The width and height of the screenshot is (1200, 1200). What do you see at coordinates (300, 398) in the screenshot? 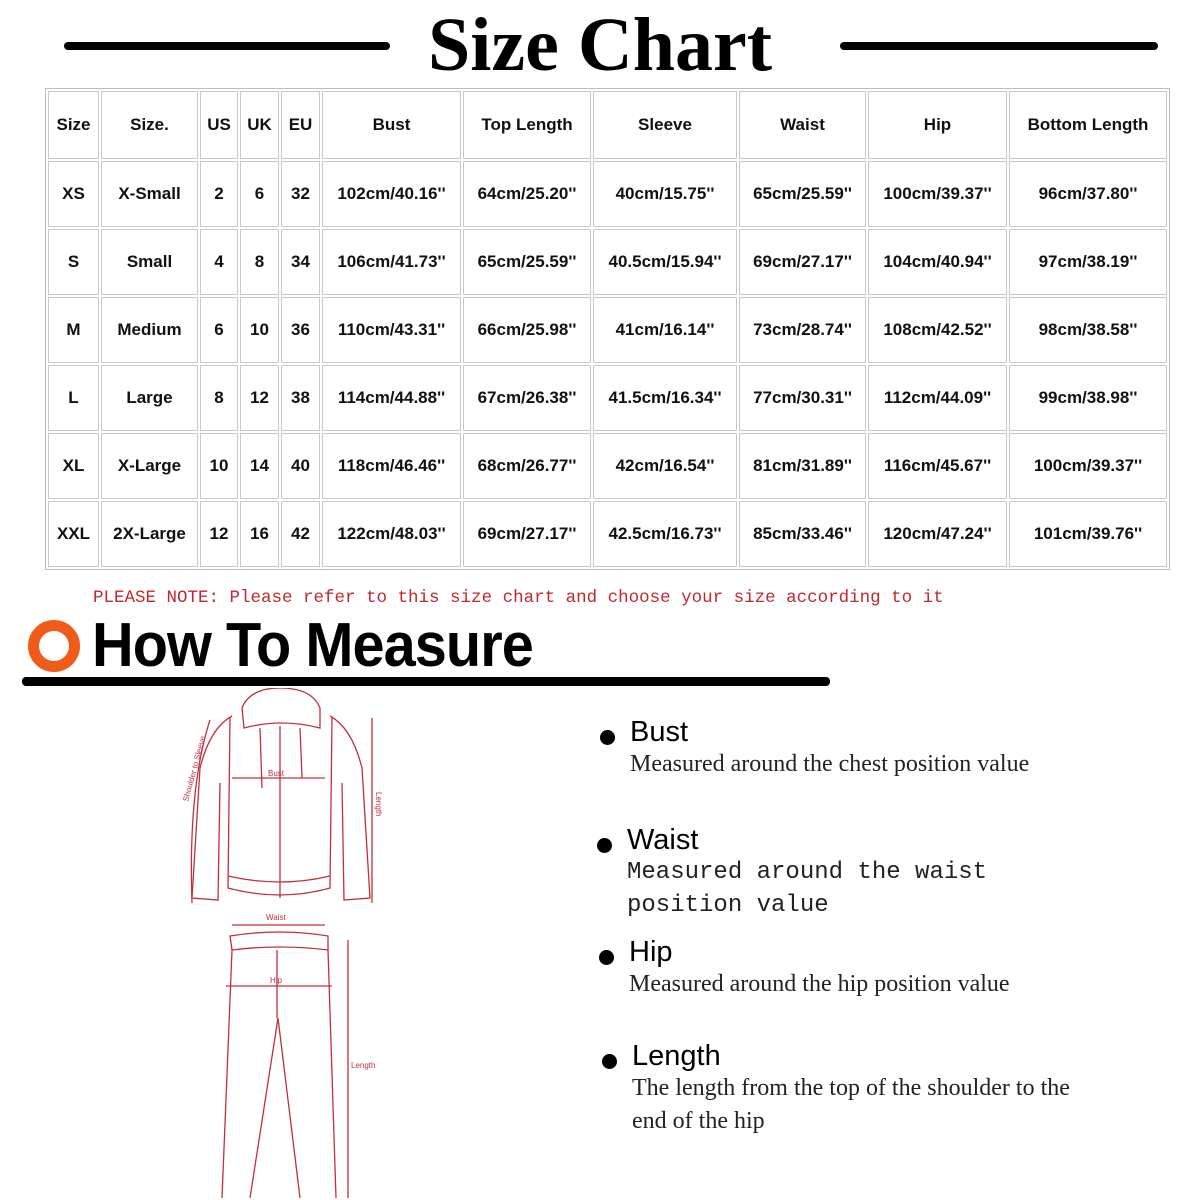
I see `table-cell: 38` at bounding box center [300, 398].